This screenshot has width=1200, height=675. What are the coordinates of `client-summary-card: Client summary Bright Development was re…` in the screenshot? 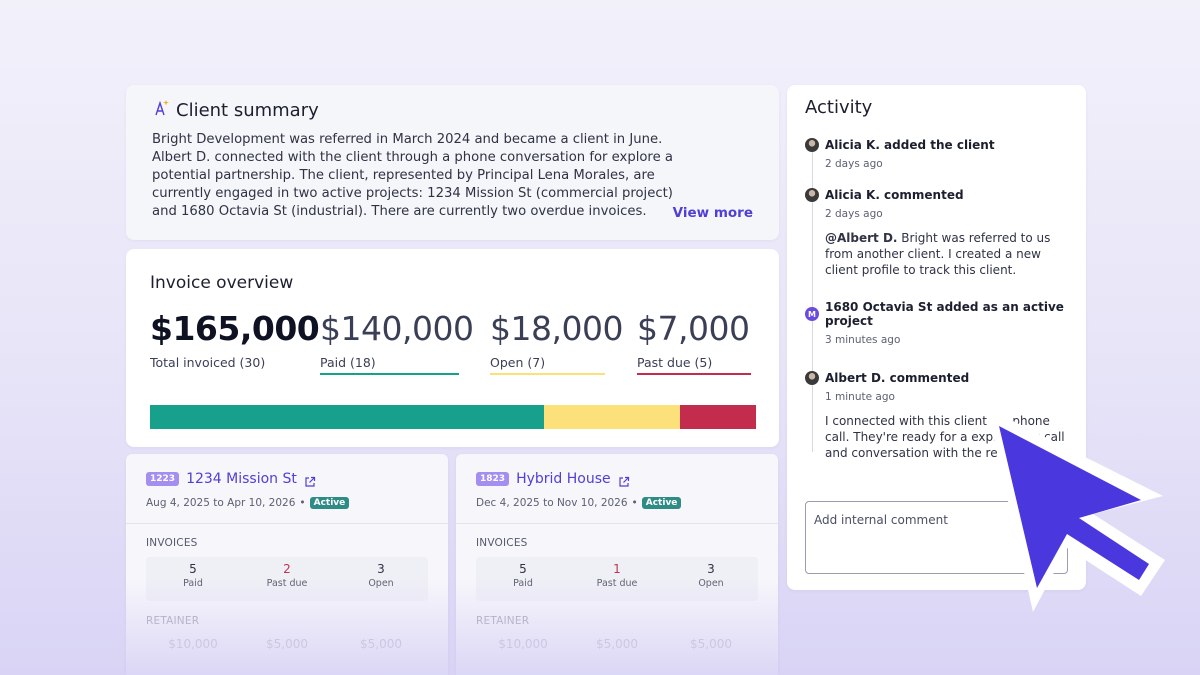 It's located at (452, 162).